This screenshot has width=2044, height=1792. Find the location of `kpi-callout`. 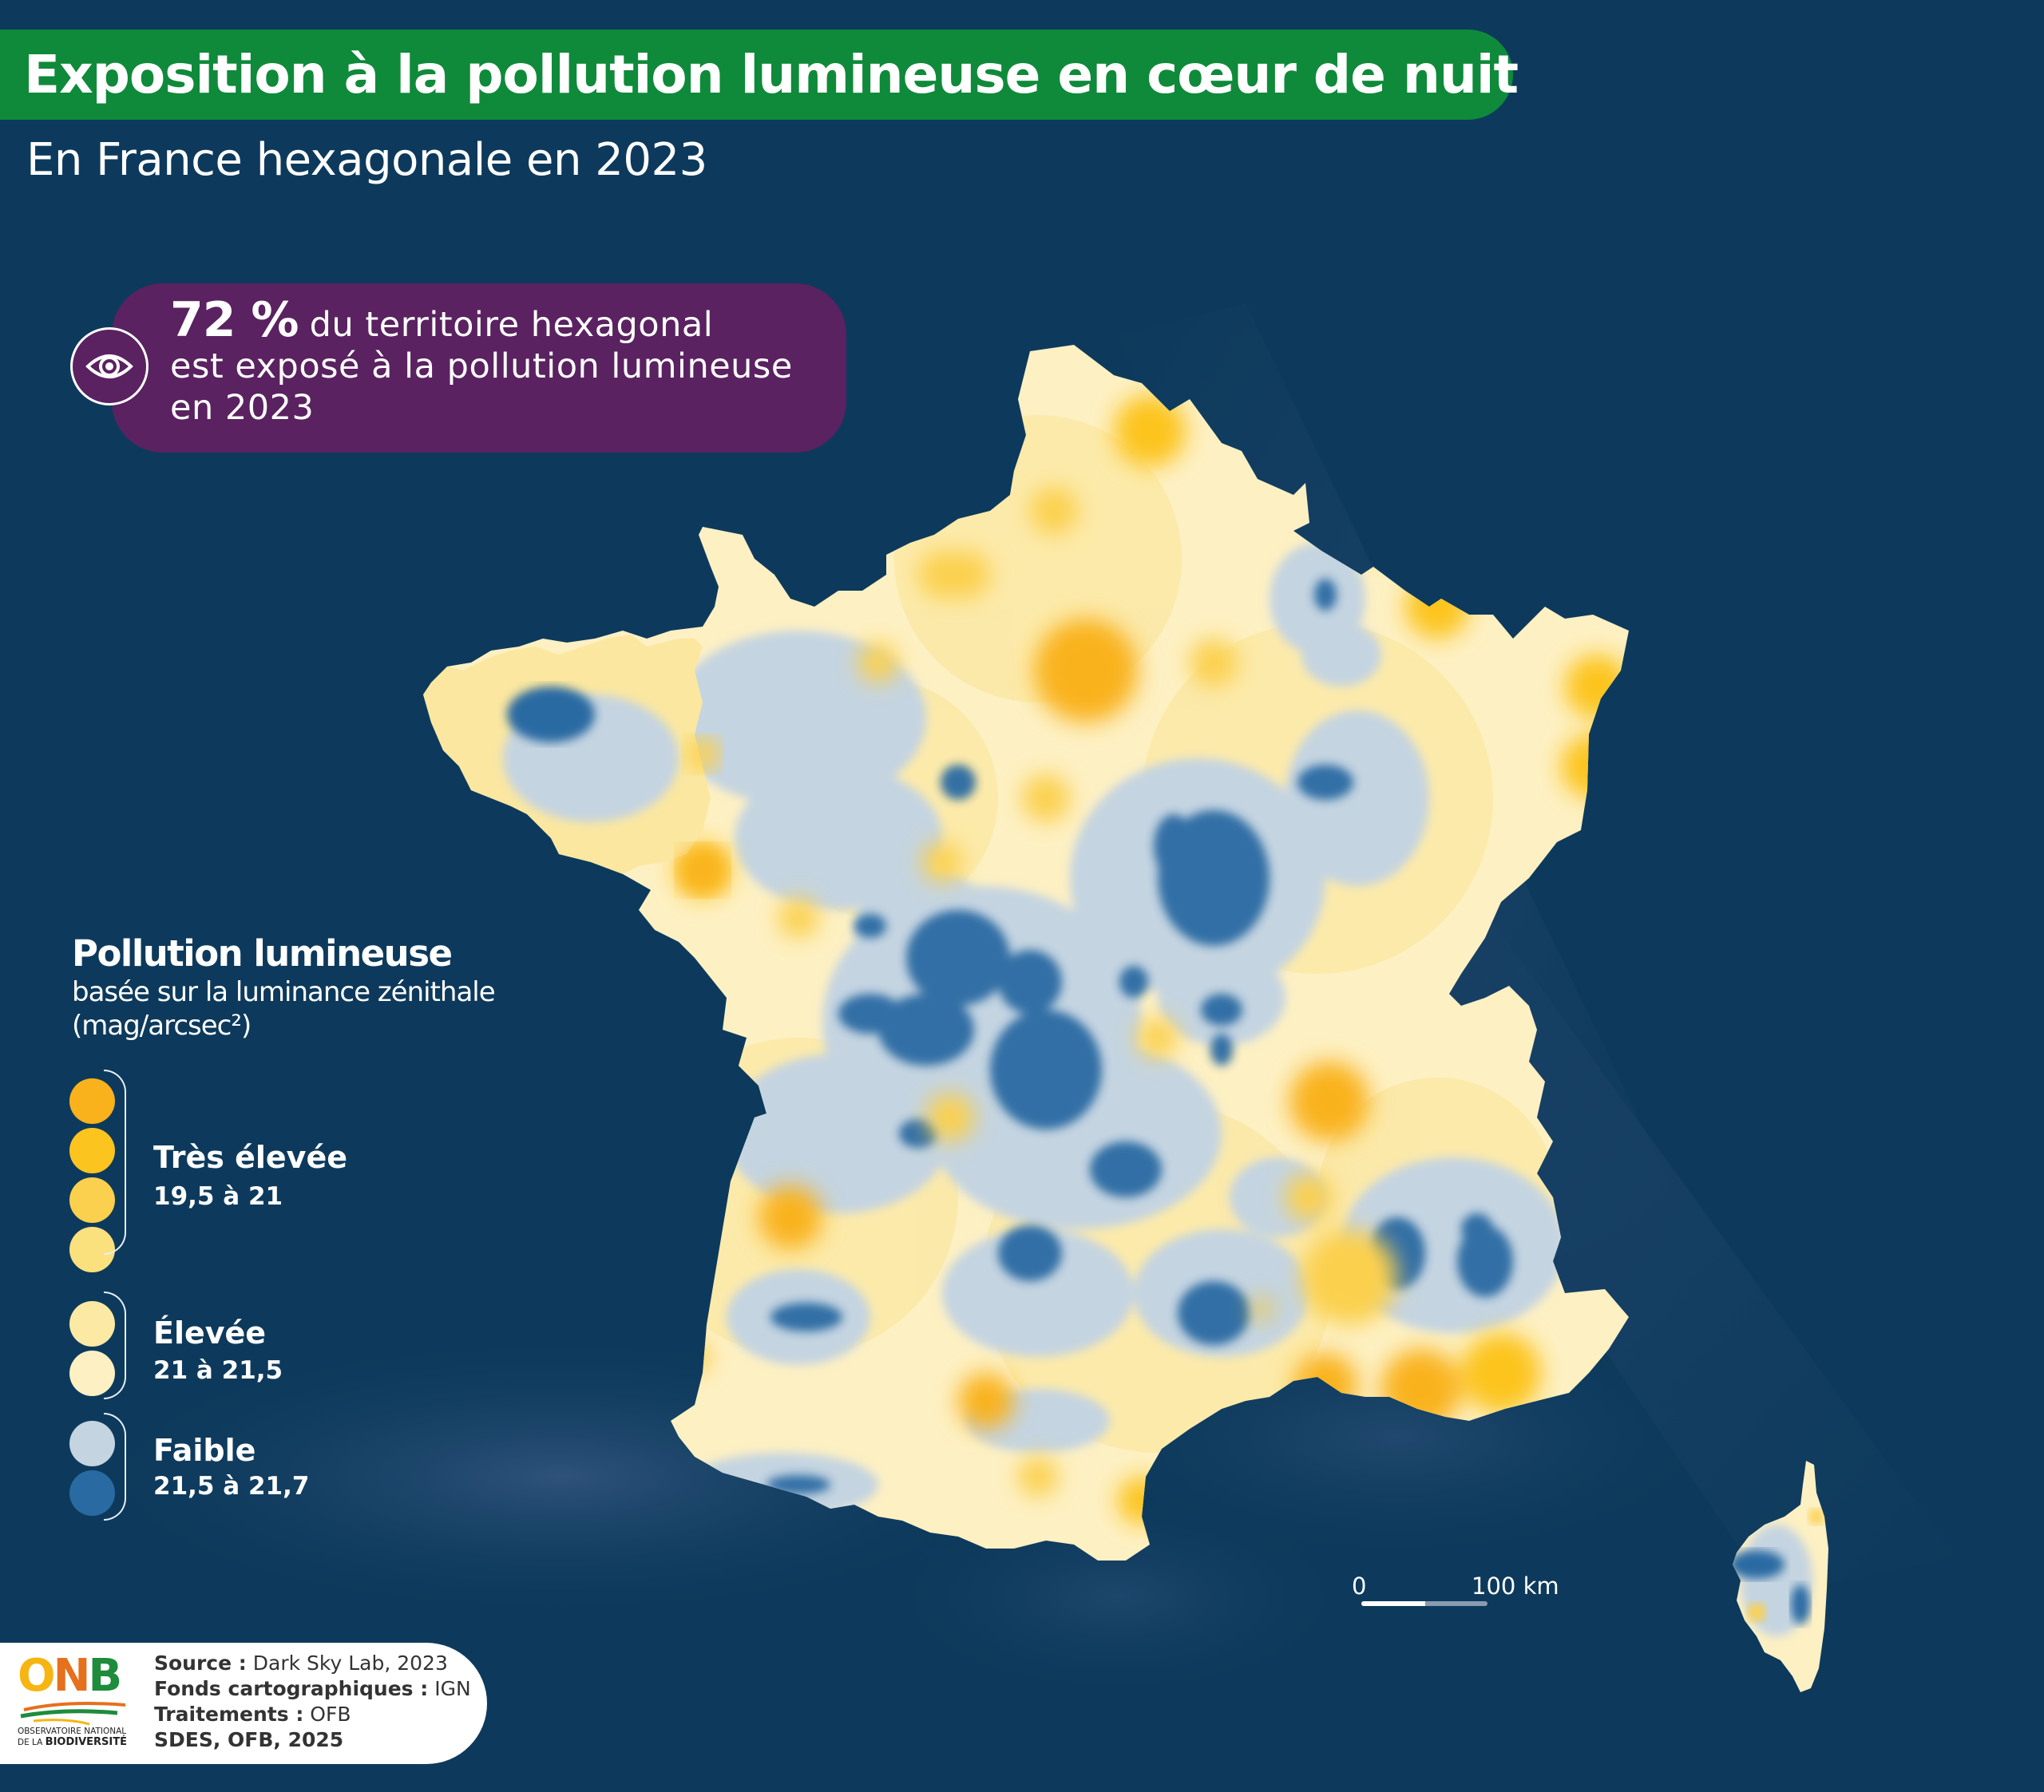

kpi-callout is located at coordinates (479, 368).